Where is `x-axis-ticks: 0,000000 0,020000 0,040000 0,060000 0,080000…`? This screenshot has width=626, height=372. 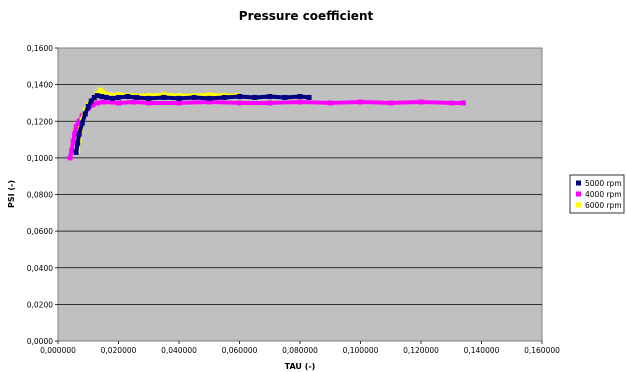
x-axis-ticks: 0,000000 0,020000 0,040000 0,060000 0,080000… is located at coordinates (300, 348).